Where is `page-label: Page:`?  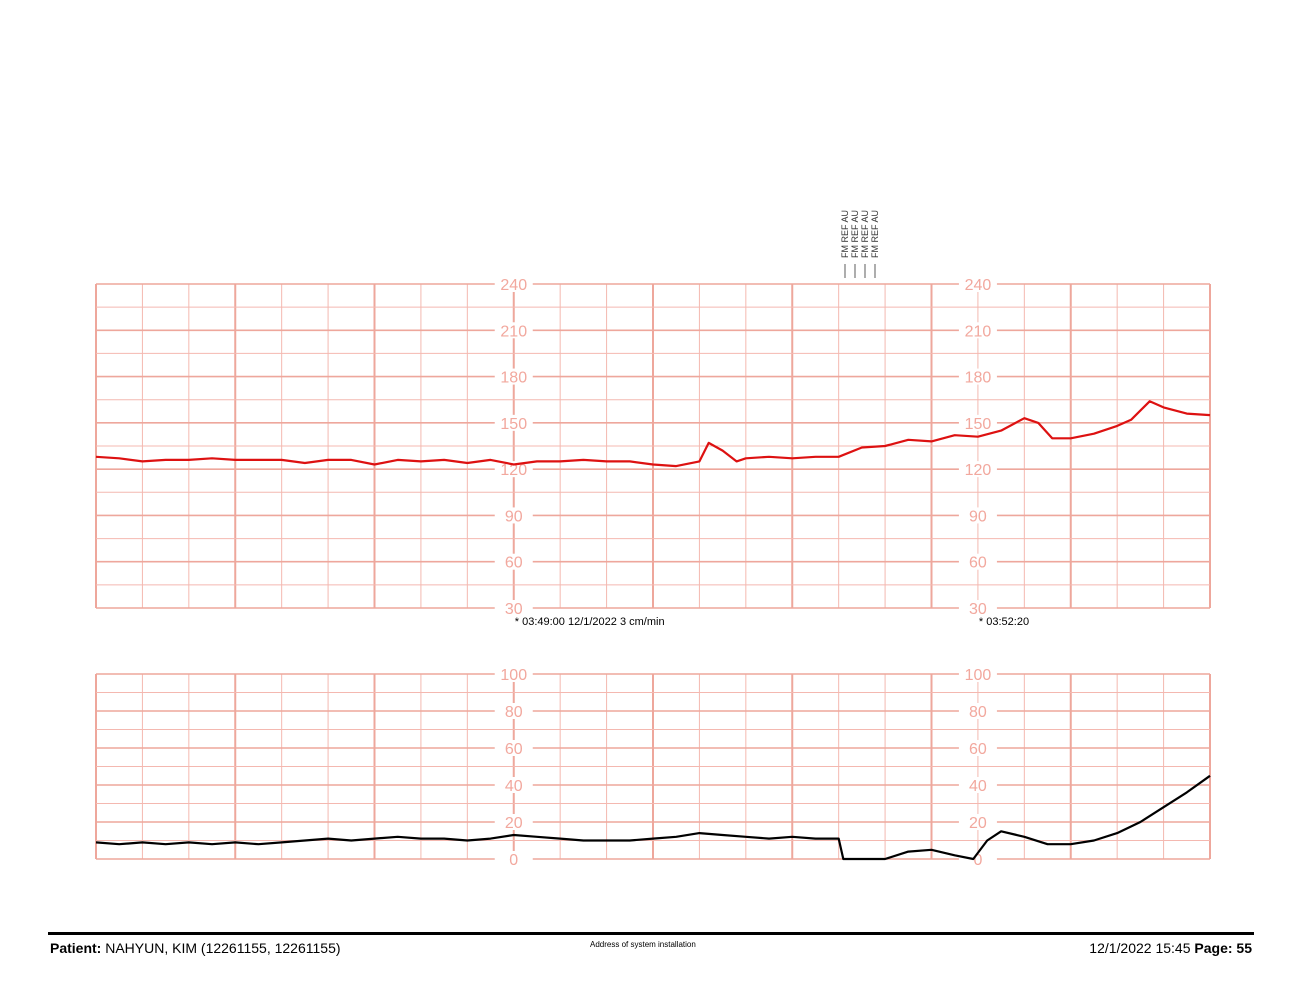 page-label: Page: is located at coordinates (1213, 948).